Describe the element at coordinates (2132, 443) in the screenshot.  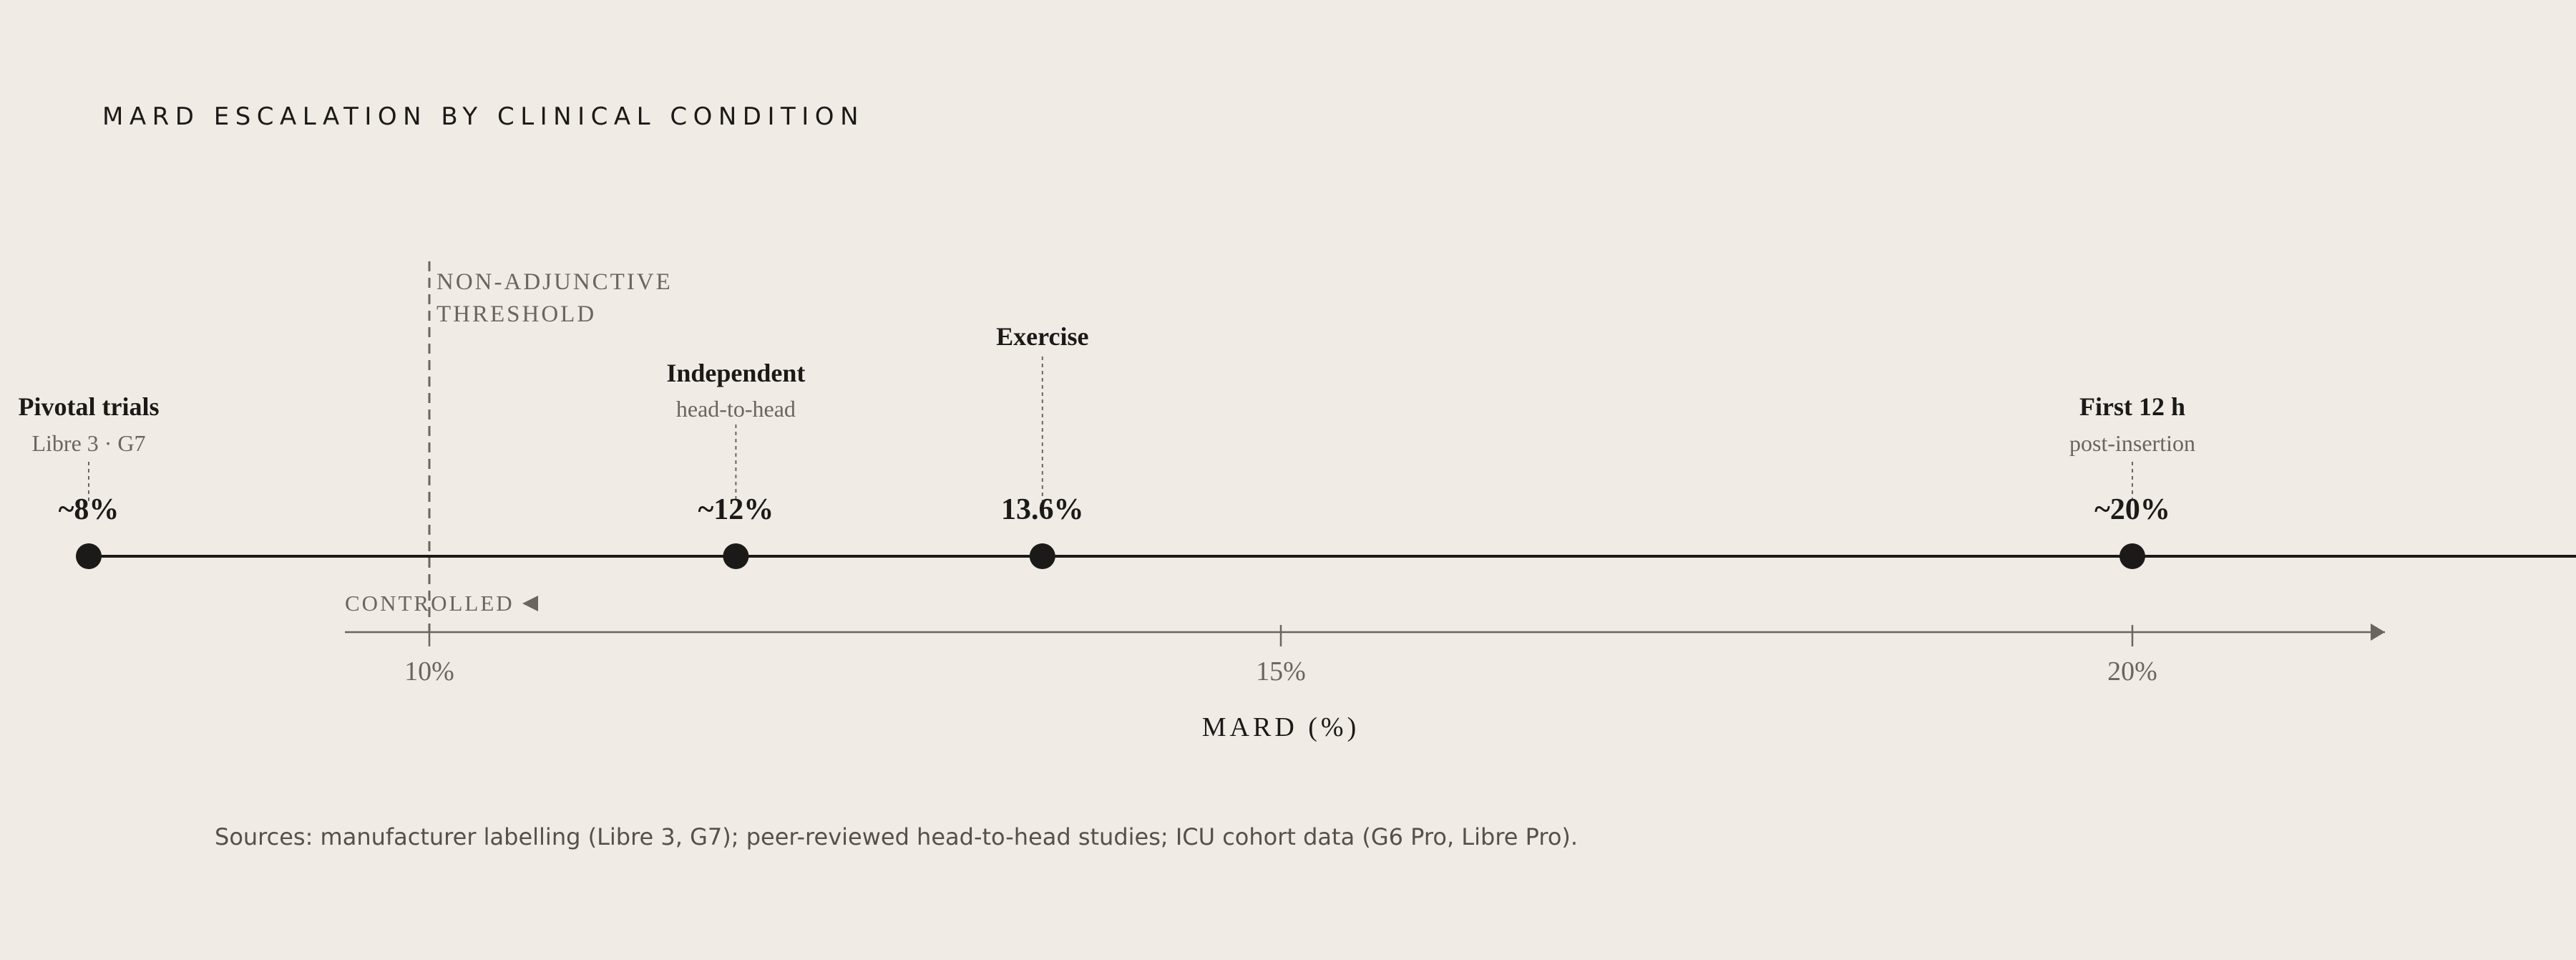
I see `point-sub-label: post-insertion` at that location.